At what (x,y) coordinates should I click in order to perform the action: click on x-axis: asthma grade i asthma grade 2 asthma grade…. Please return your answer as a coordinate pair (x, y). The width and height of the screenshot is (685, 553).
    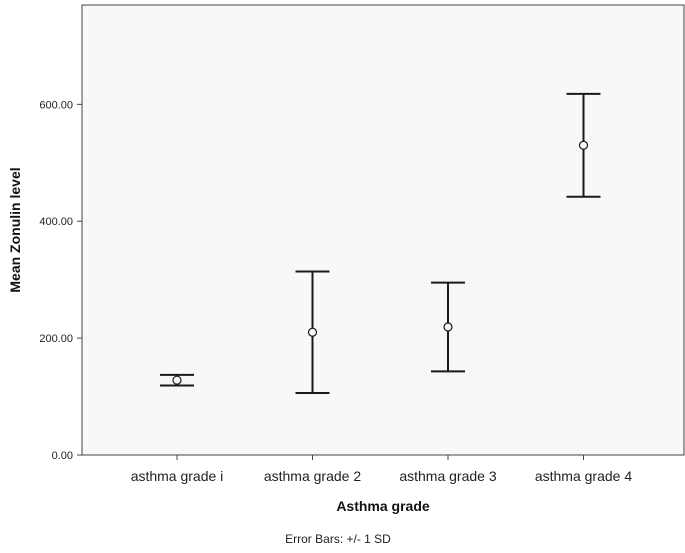
    Looking at the image, I should click on (381, 469).